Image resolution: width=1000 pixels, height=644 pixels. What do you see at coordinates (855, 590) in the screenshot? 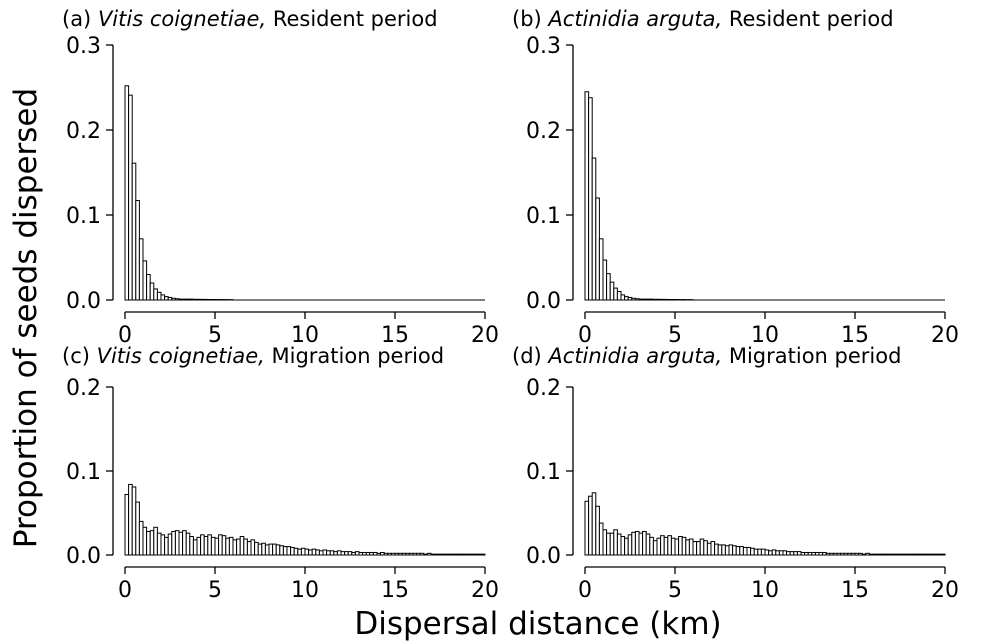
I see `x-tick-label-d: 15` at bounding box center [855, 590].